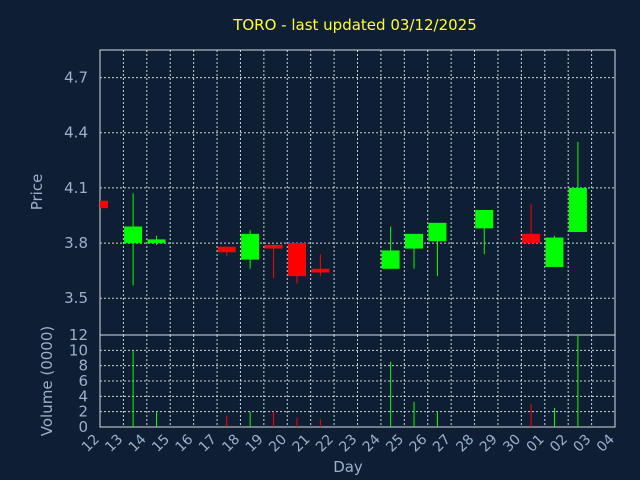 The image size is (640, 480). What do you see at coordinates (78, 350) in the screenshot?
I see `volume-y-tick-label: 10` at bounding box center [78, 350].